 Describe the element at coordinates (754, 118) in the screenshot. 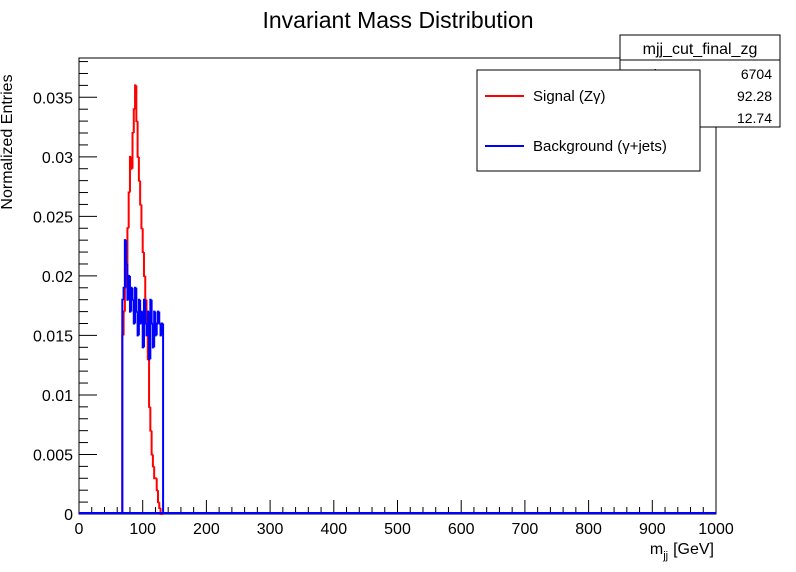

I see `stats-value: 12.74` at that location.